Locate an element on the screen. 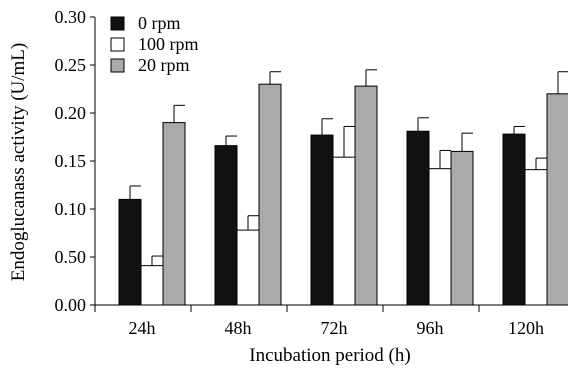 The width and height of the screenshot is (568, 370). y-tick-label: 0.25 is located at coordinates (71, 65).